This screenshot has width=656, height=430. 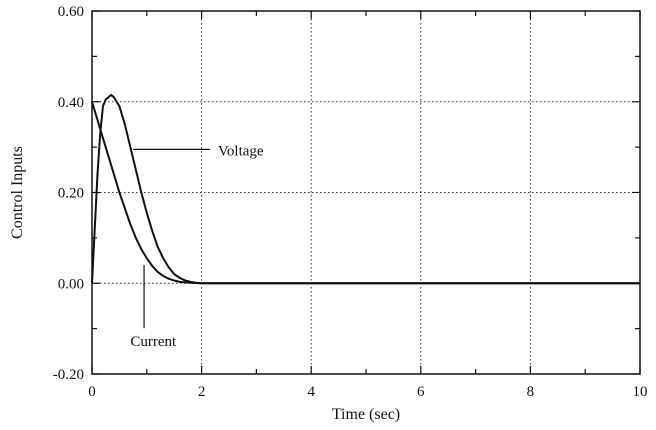 What do you see at coordinates (197, 246) in the screenshot?
I see `annotations: Voltage Current` at bounding box center [197, 246].